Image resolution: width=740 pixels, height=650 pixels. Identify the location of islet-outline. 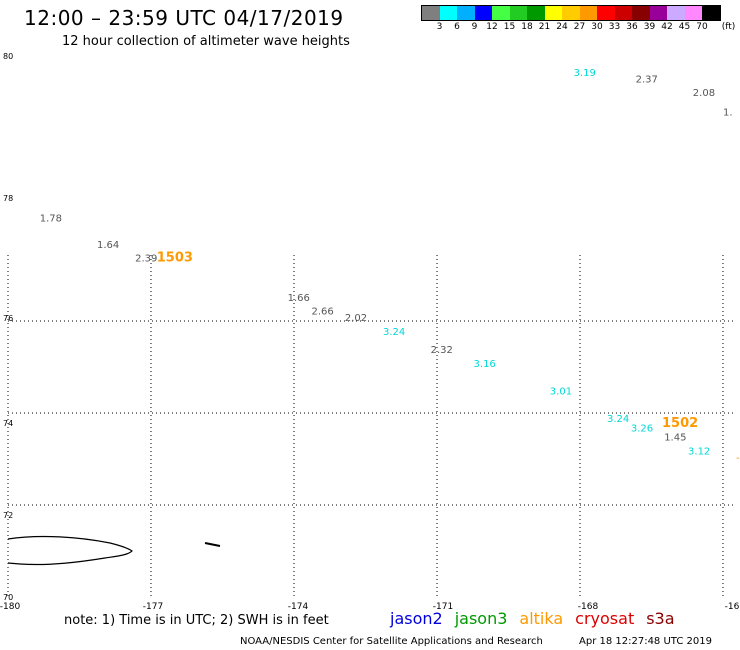
(212, 544).